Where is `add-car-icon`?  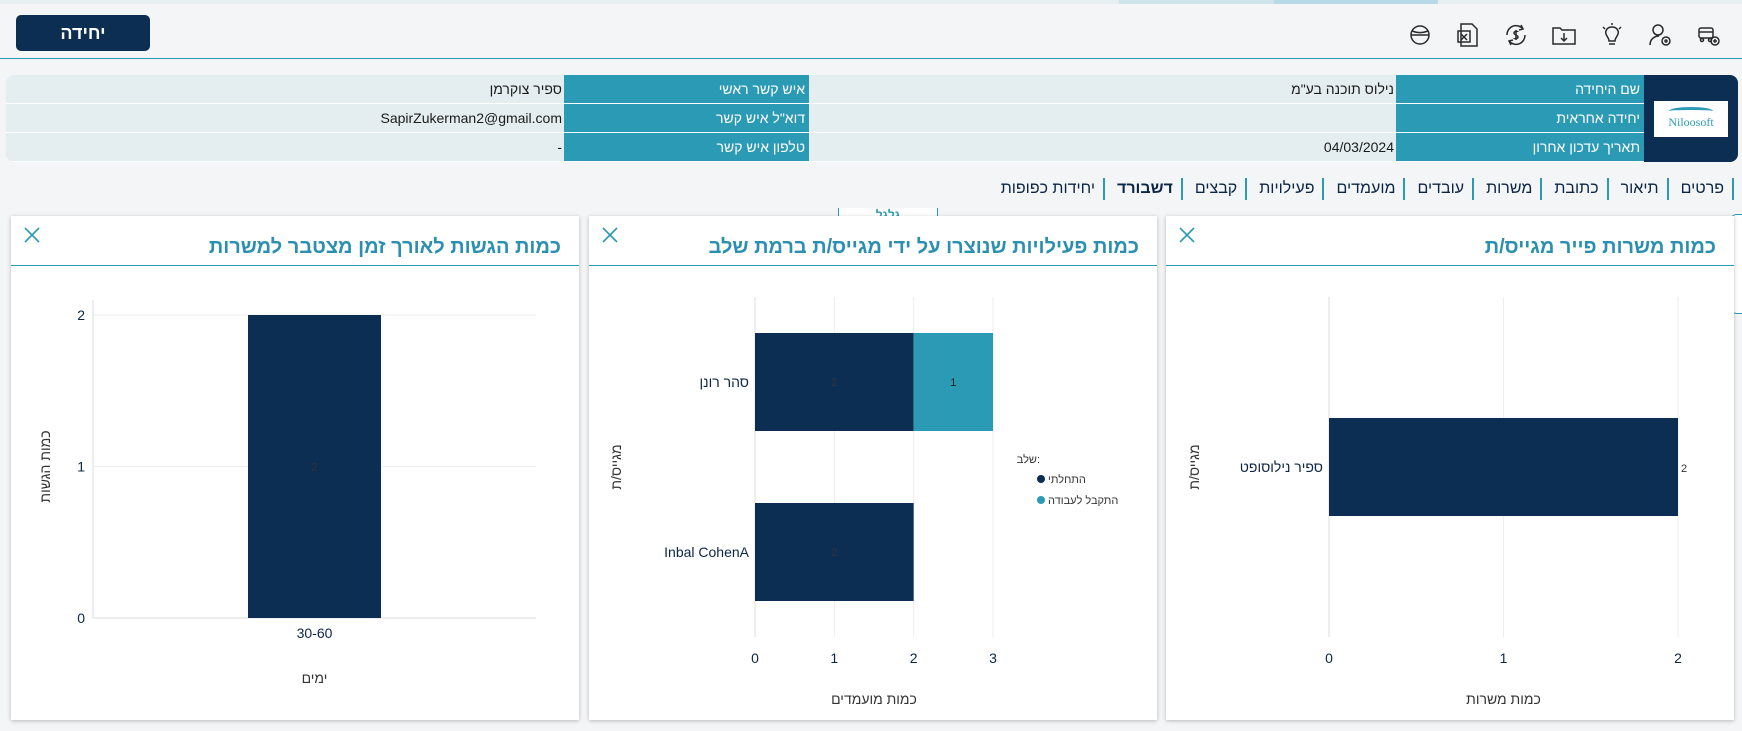 add-car-icon is located at coordinates (1708, 35).